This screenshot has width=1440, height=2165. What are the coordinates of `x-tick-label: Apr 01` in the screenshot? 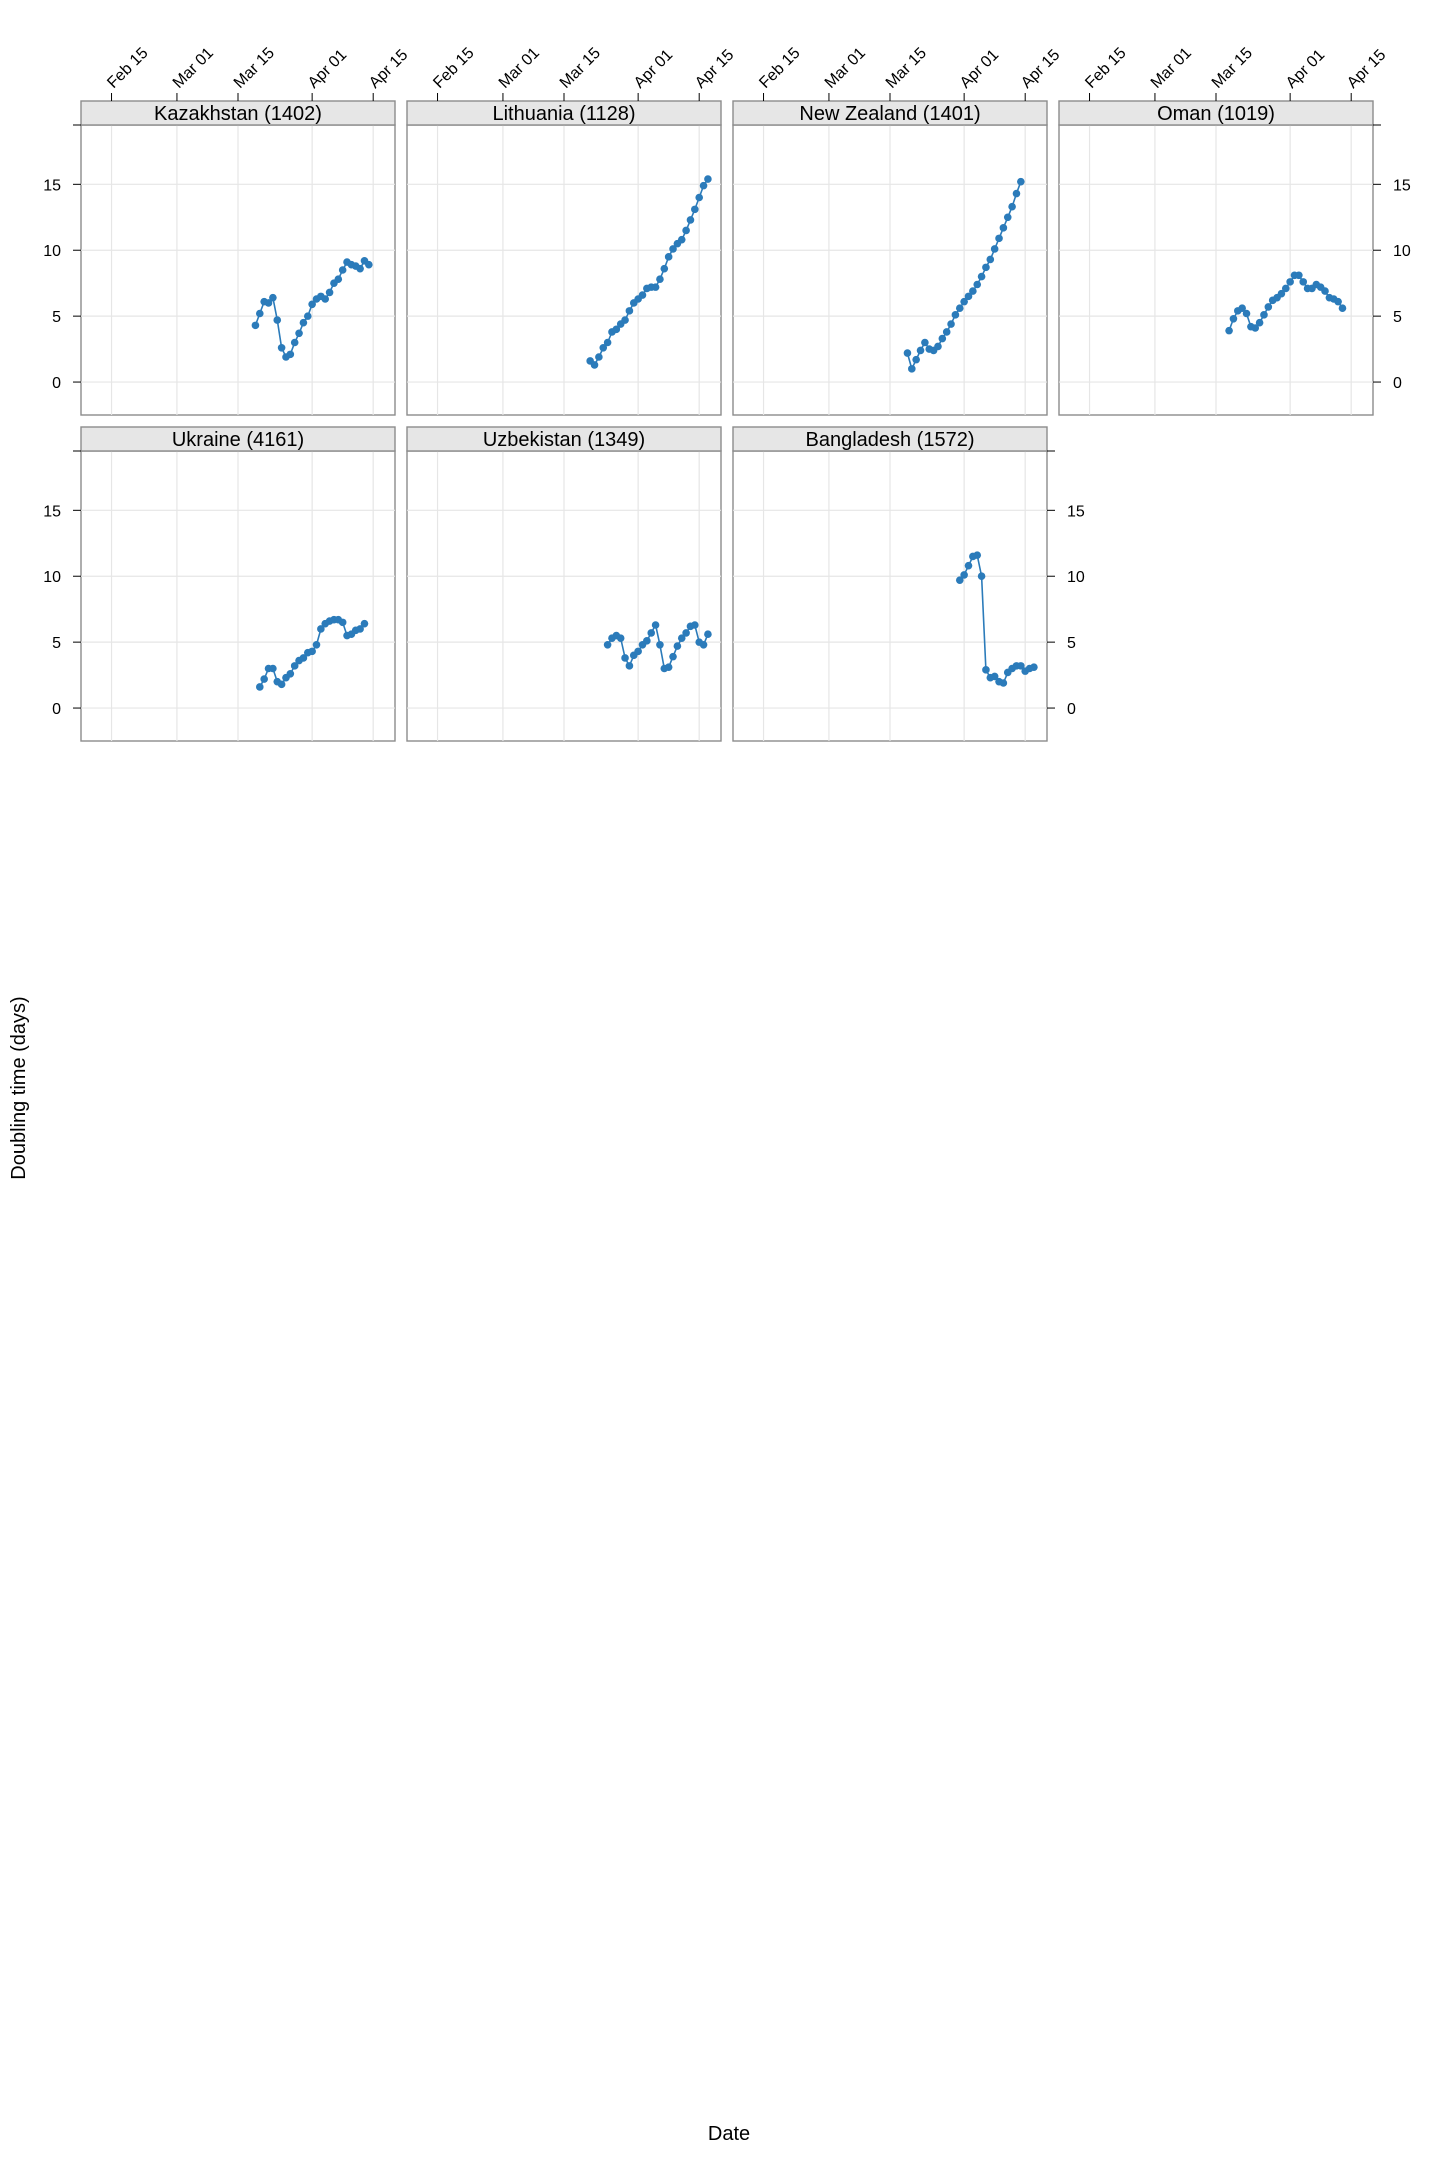 It's located at (327, 68).